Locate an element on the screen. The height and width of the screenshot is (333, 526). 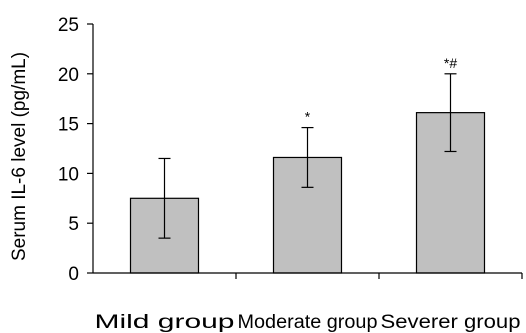
significance-marker: * is located at coordinates (308, 117).